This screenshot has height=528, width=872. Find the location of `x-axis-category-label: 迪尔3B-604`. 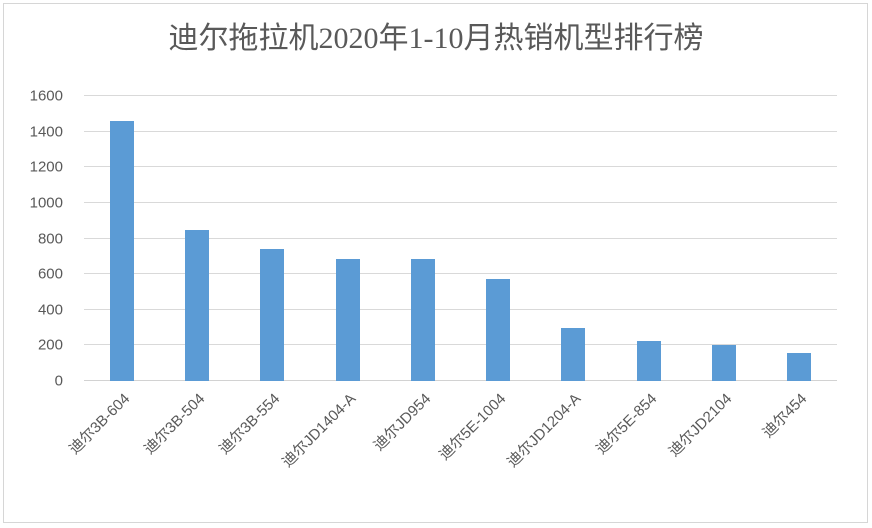

x-axis-category-label: 迪尔3B-604 is located at coordinates (99, 424).